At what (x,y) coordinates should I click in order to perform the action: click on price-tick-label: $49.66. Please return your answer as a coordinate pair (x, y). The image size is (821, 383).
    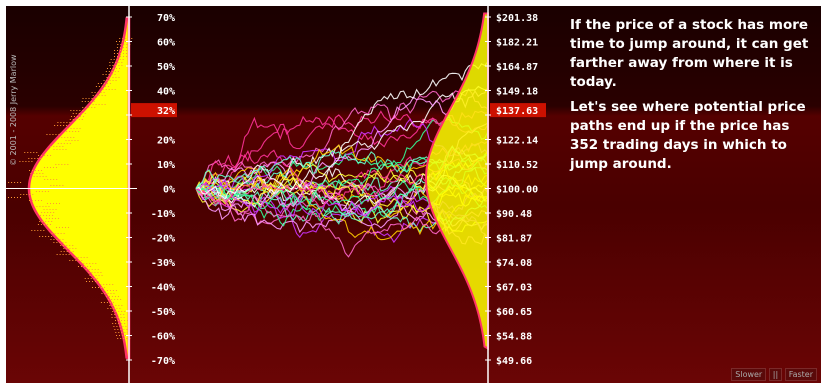
    Looking at the image, I should click on (514, 361).